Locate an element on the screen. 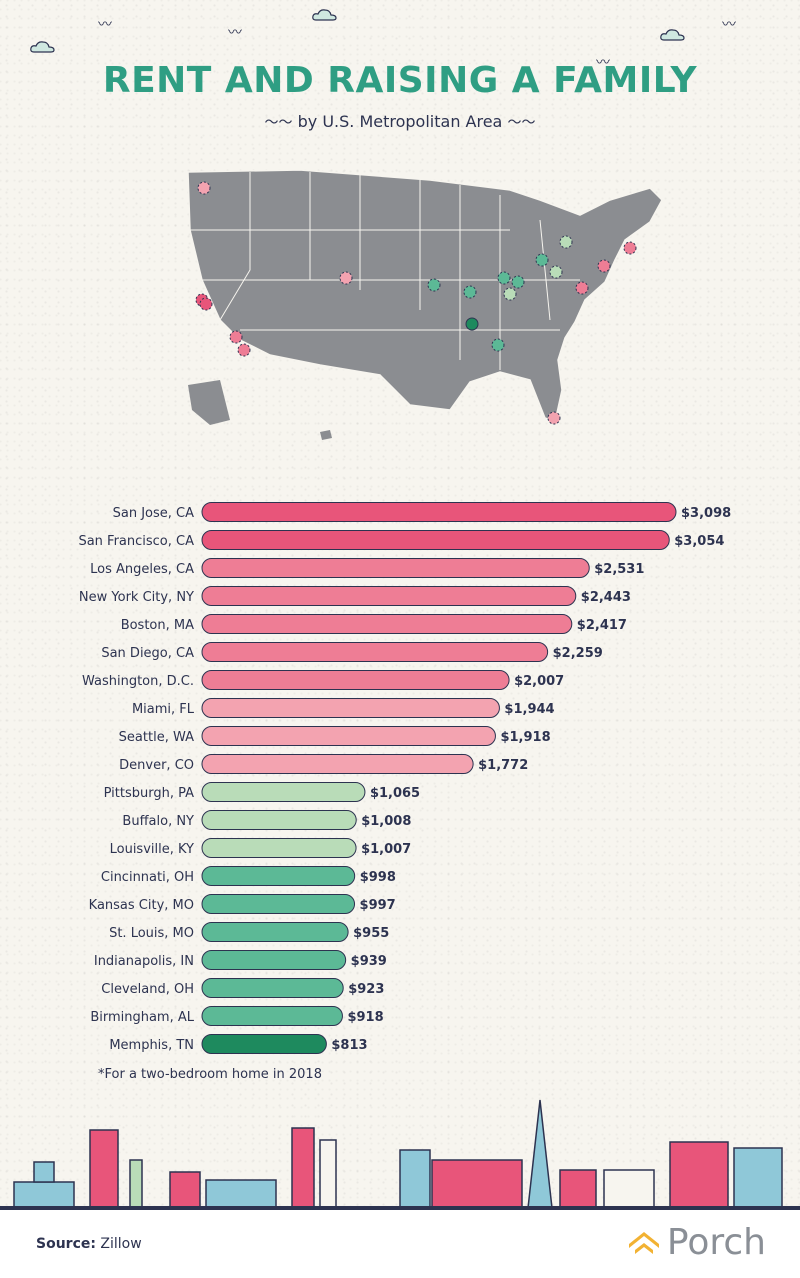 This screenshot has width=800, height=1278. subtitle-text: by U.S. Metropolitan Area is located at coordinates (400, 121).